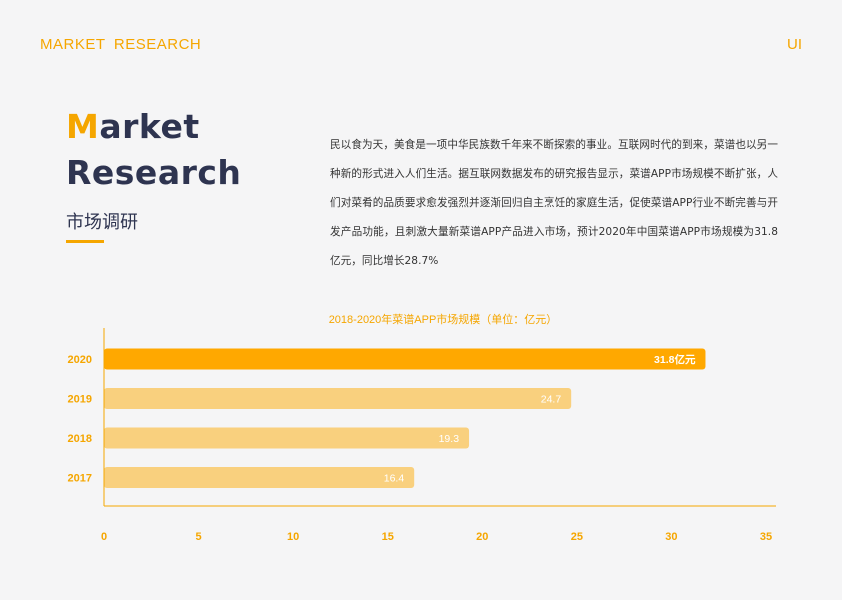  Describe the element at coordinates (394, 479) in the screenshot. I see `data-label-2017: 16.4` at that location.